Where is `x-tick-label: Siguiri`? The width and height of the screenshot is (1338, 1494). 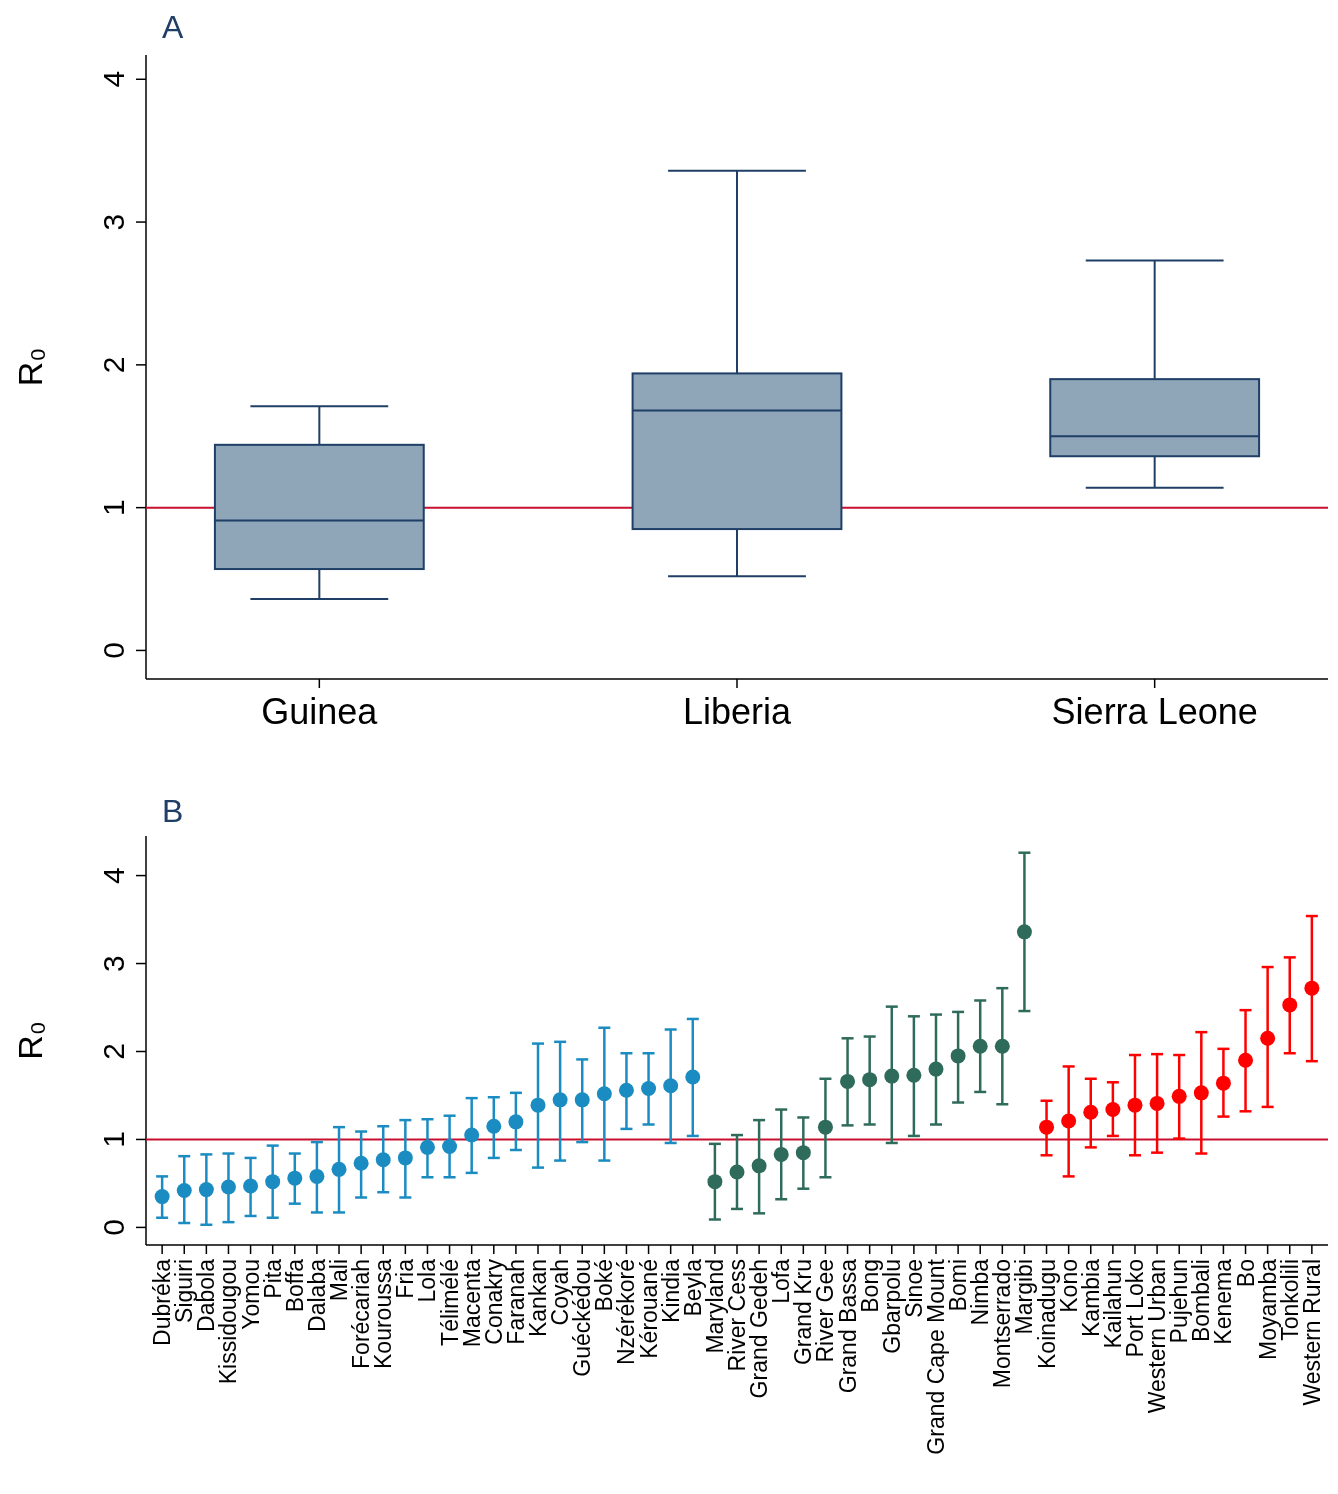
x-tick-label: Siguiri is located at coordinates (184, 1291).